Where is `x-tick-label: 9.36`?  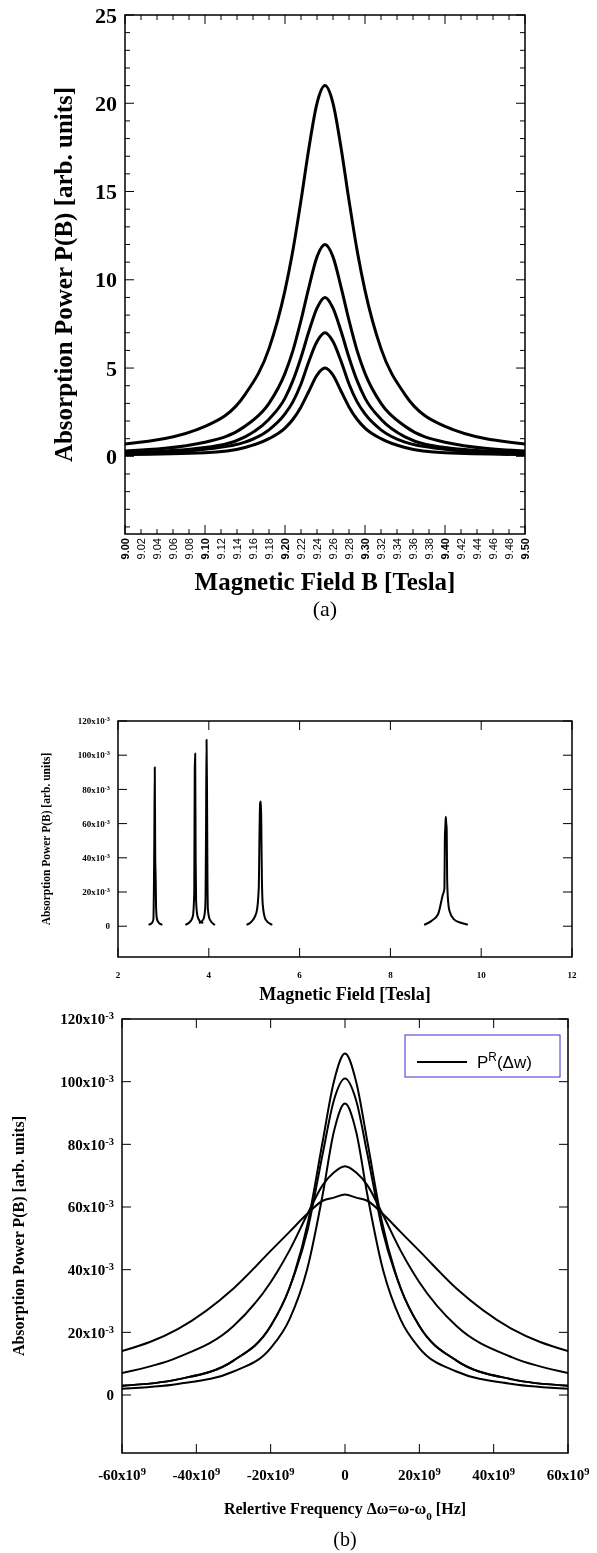 x-tick-label: 9.36 is located at coordinates (412, 549).